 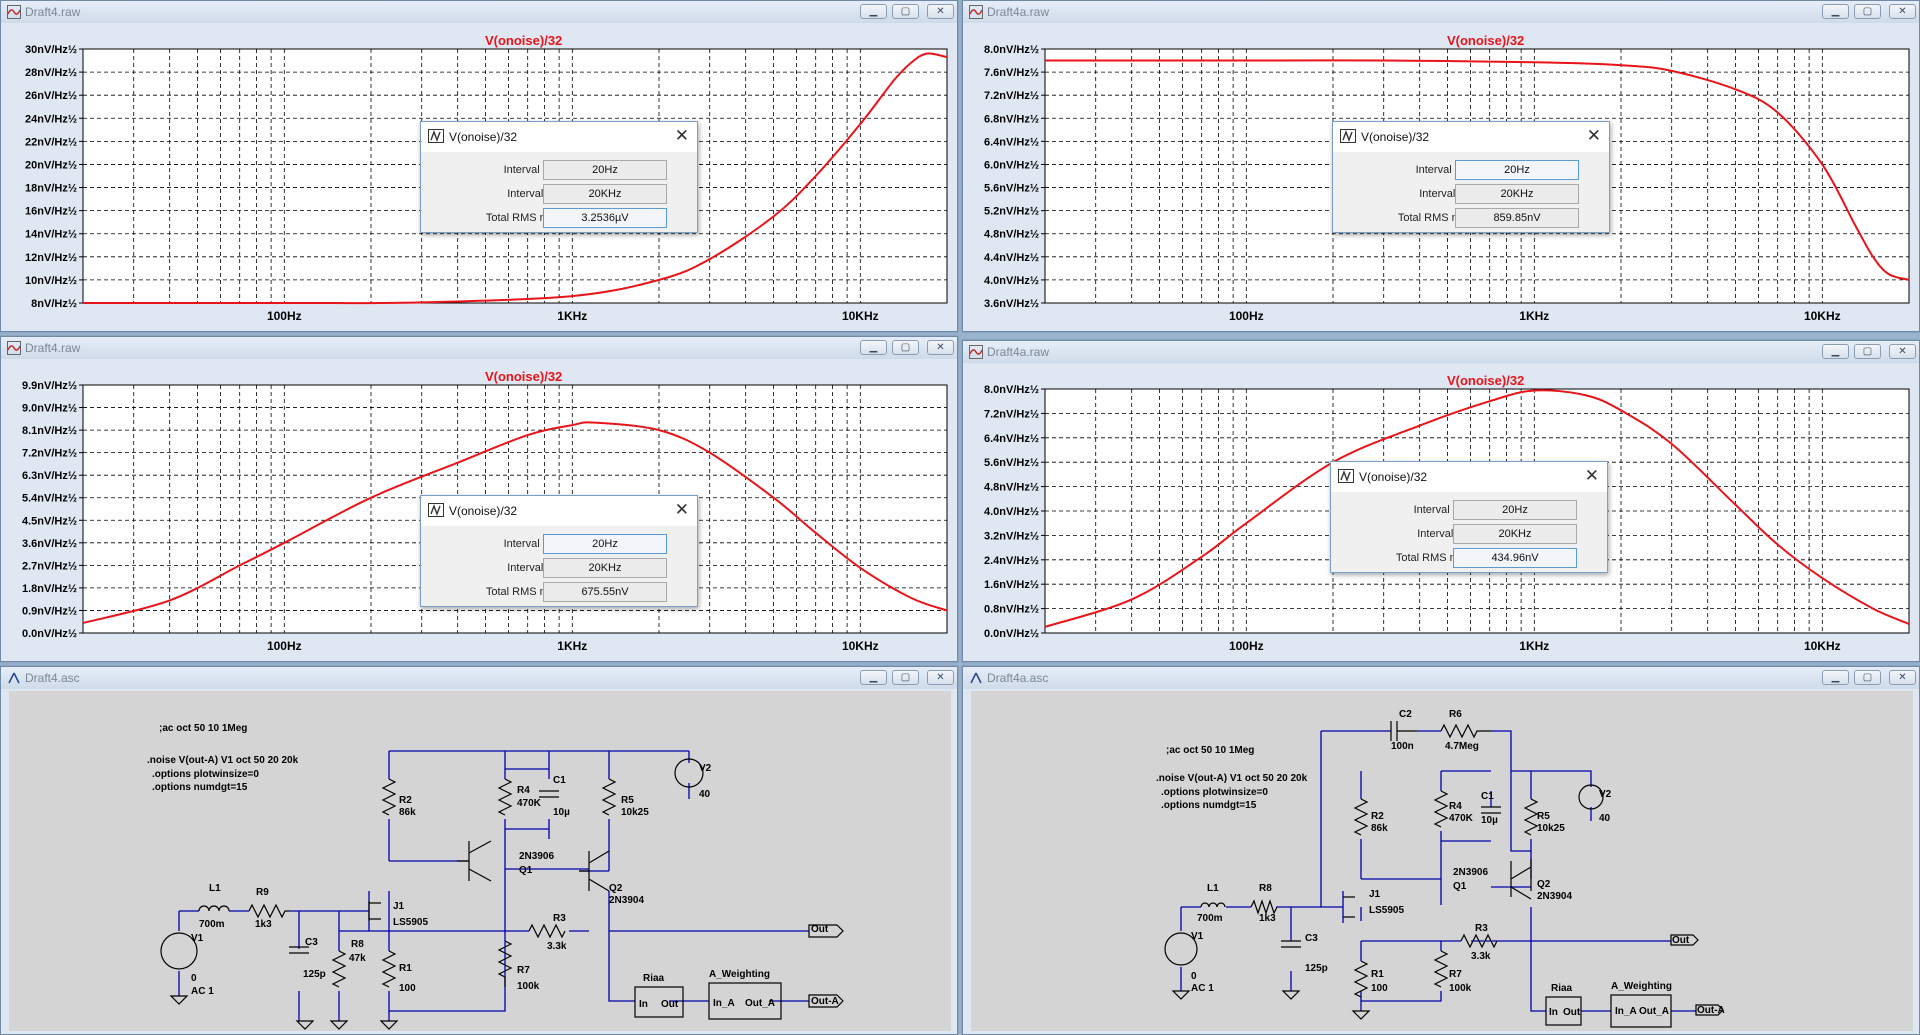 I want to click on jfet-J1, so click(x=374, y=911).